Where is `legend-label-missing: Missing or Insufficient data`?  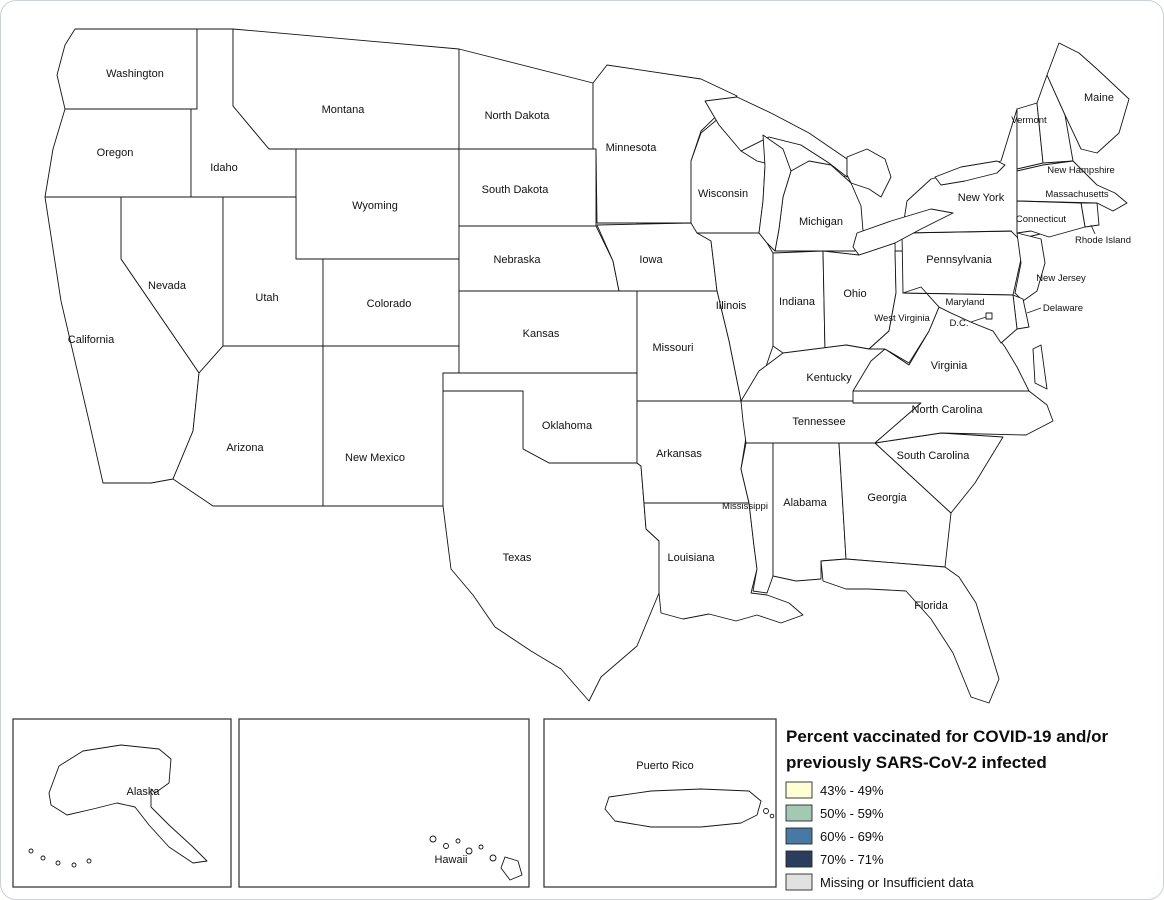
legend-label-missing: Missing or Insufficient data is located at coordinates (897, 882).